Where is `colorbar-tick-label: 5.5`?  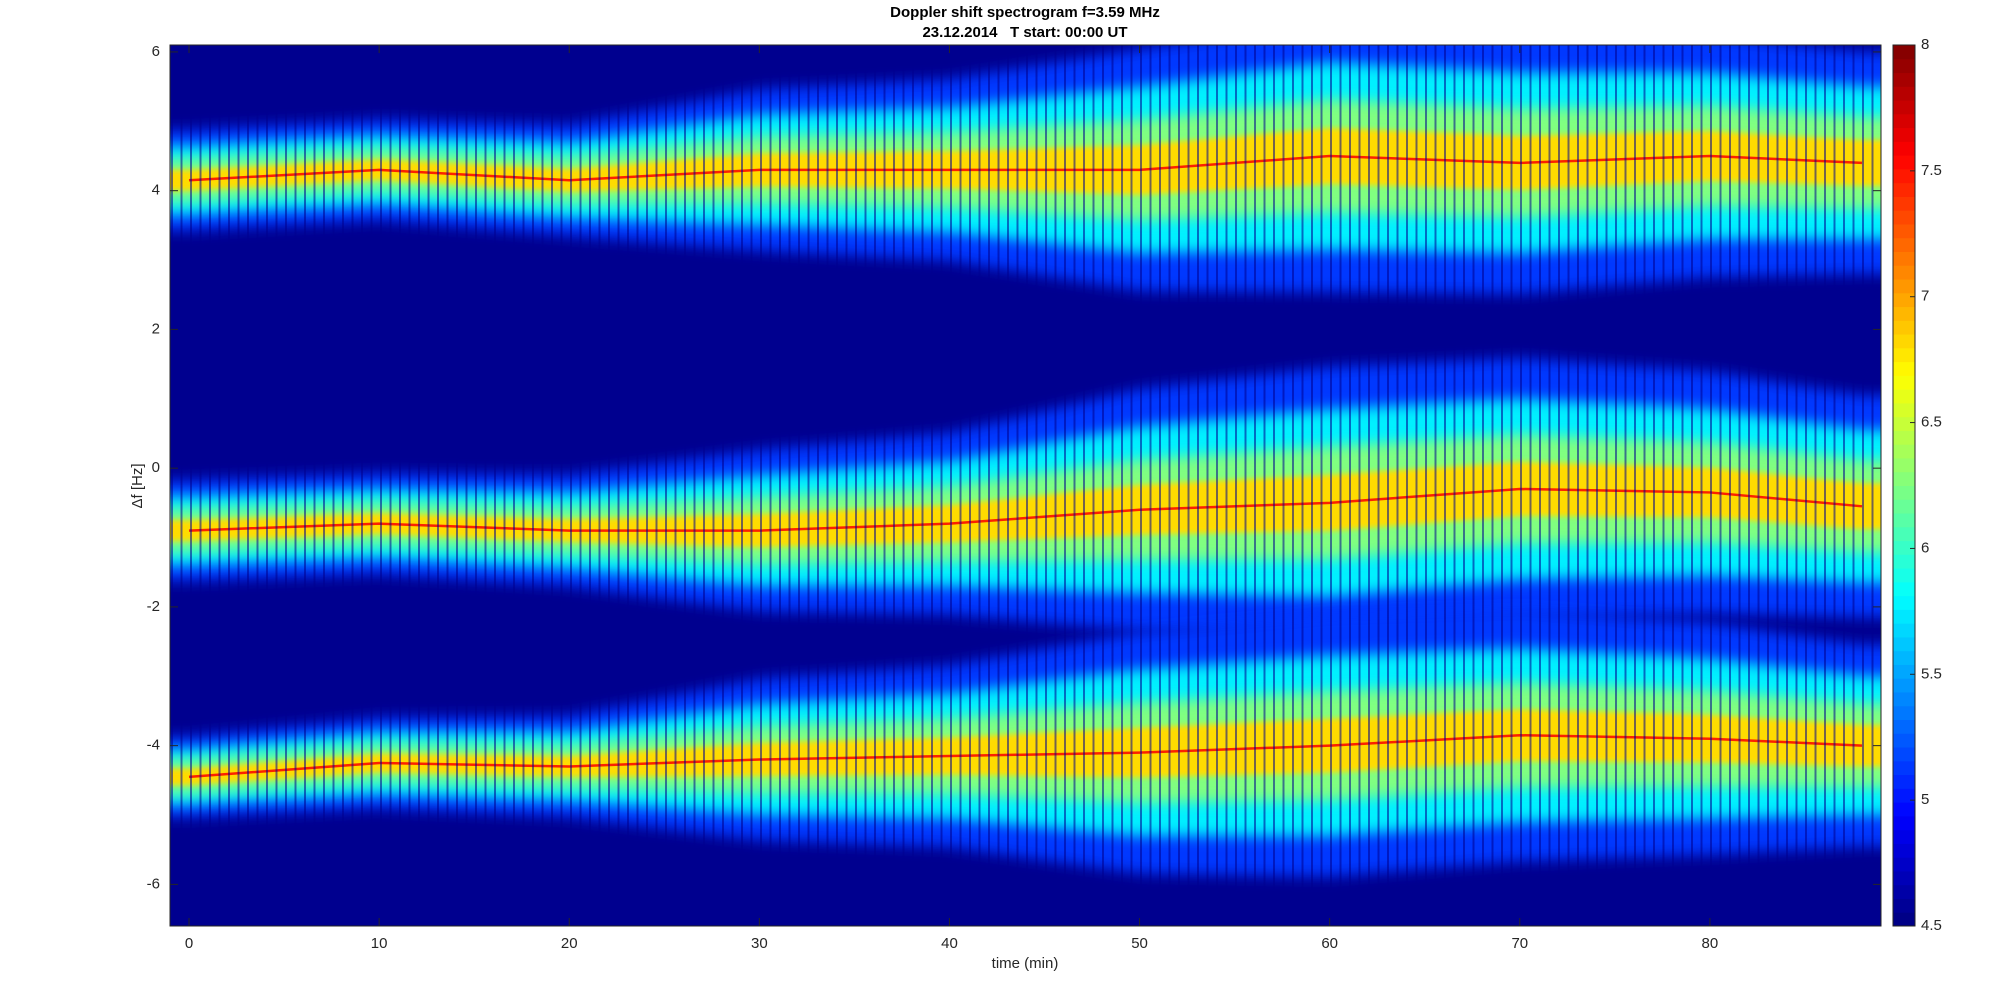 colorbar-tick-label: 5.5 is located at coordinates (1931, 673).